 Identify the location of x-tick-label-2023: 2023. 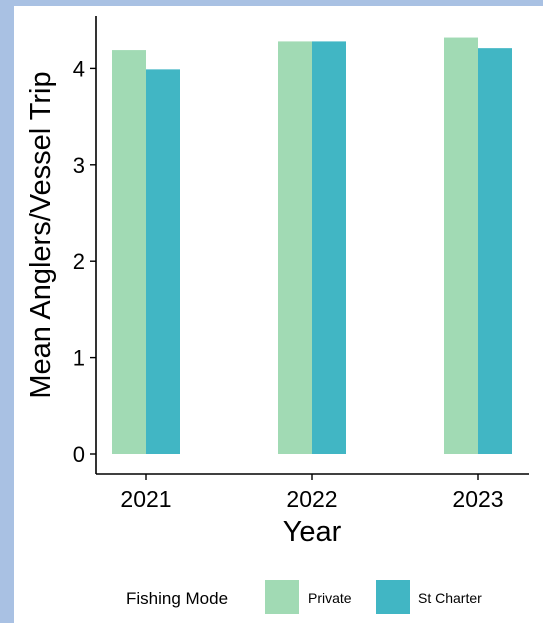
(477, 499).